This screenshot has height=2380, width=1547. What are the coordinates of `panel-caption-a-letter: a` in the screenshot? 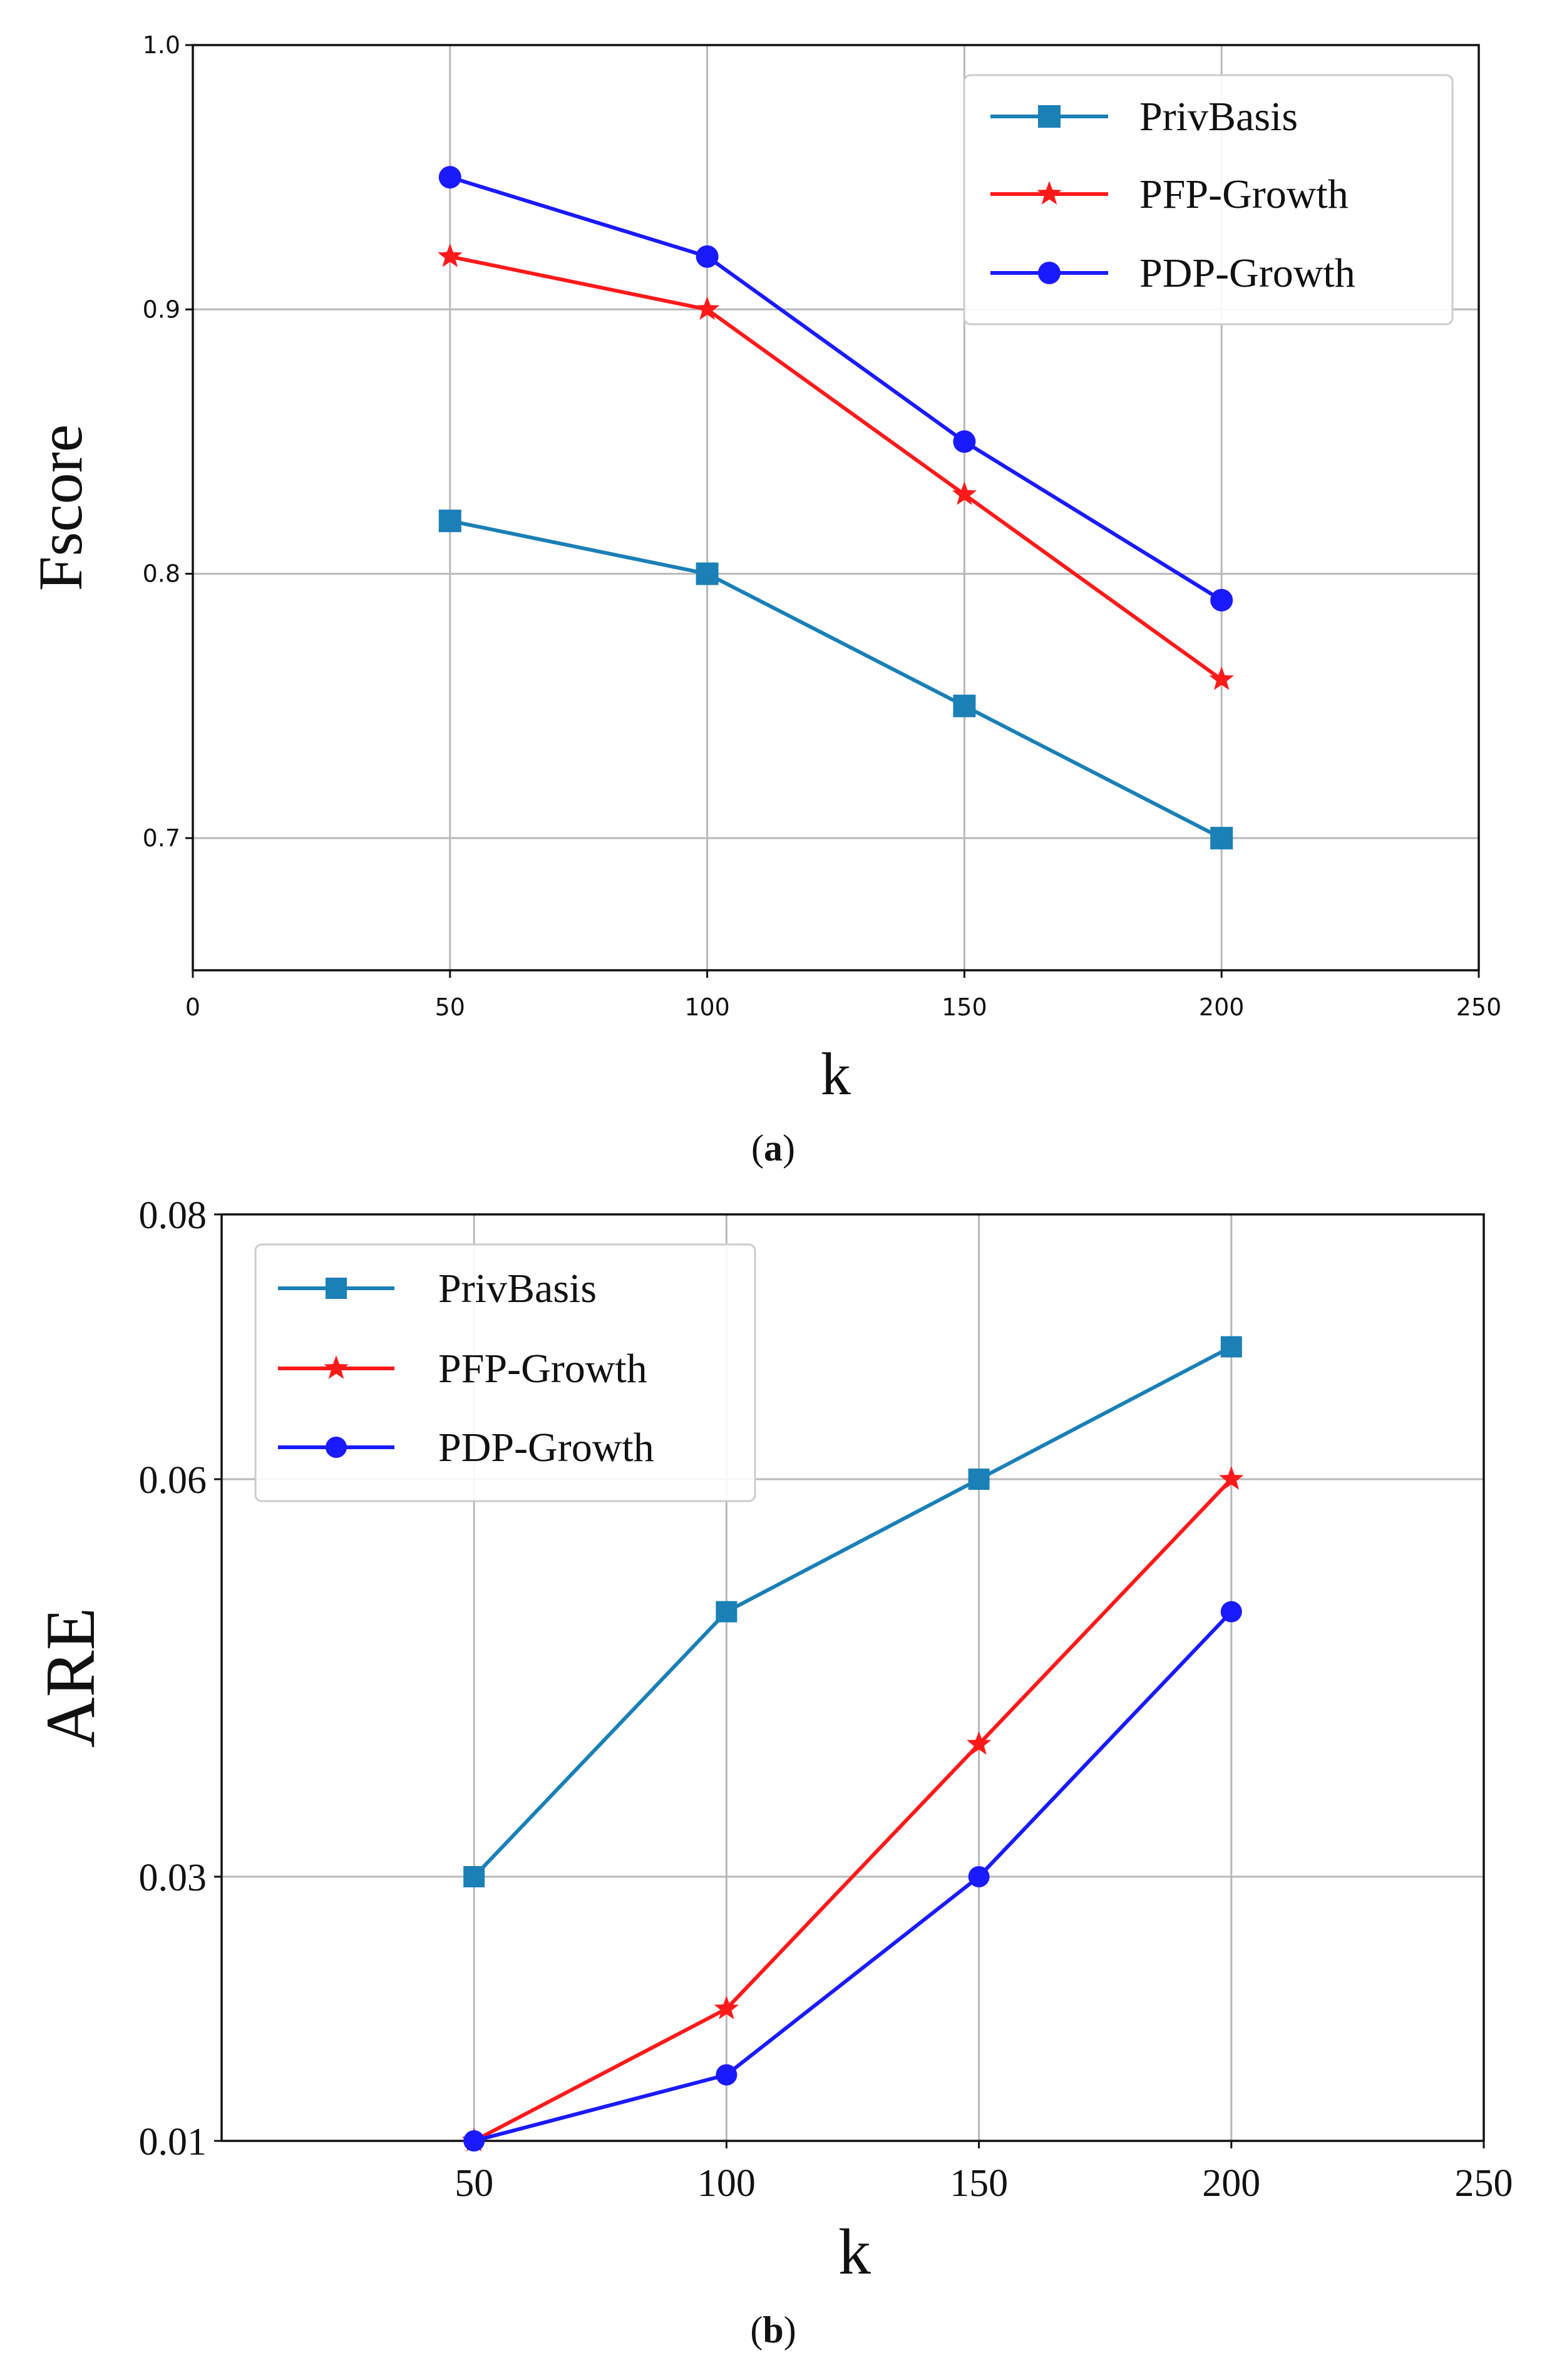 It's located at (773, 1148).